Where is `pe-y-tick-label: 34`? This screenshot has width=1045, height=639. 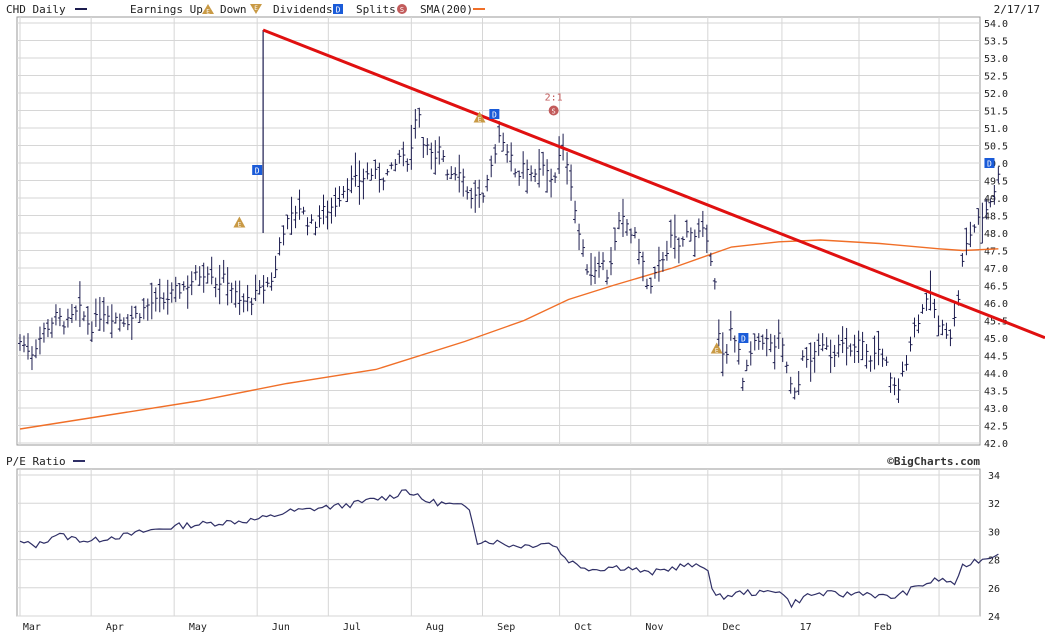 pe-y-tick-label: 34 is located at coordinates (994, 476).